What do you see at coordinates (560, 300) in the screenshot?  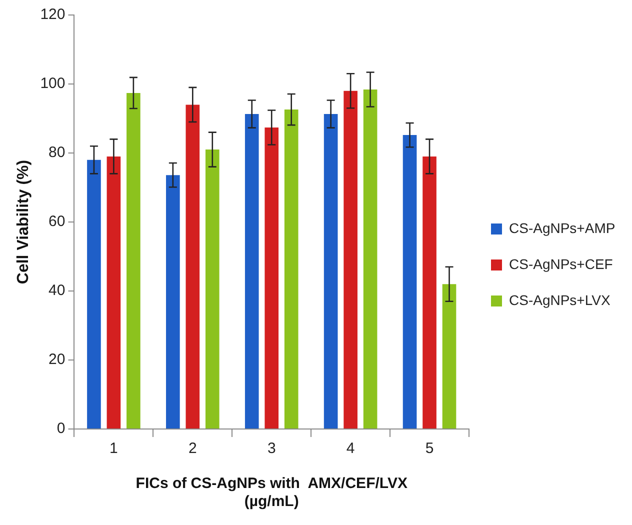 I see `legend-label: CS-AgNPs+LVX` at bounding box center [560, 300].